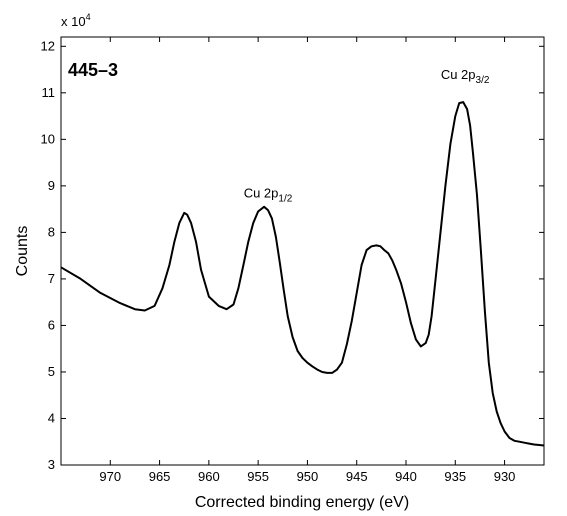  What do you see at coordinates (51, 417) in the screenshot?
I see `y-tick-label: 4` at bounding box center [51, 417].